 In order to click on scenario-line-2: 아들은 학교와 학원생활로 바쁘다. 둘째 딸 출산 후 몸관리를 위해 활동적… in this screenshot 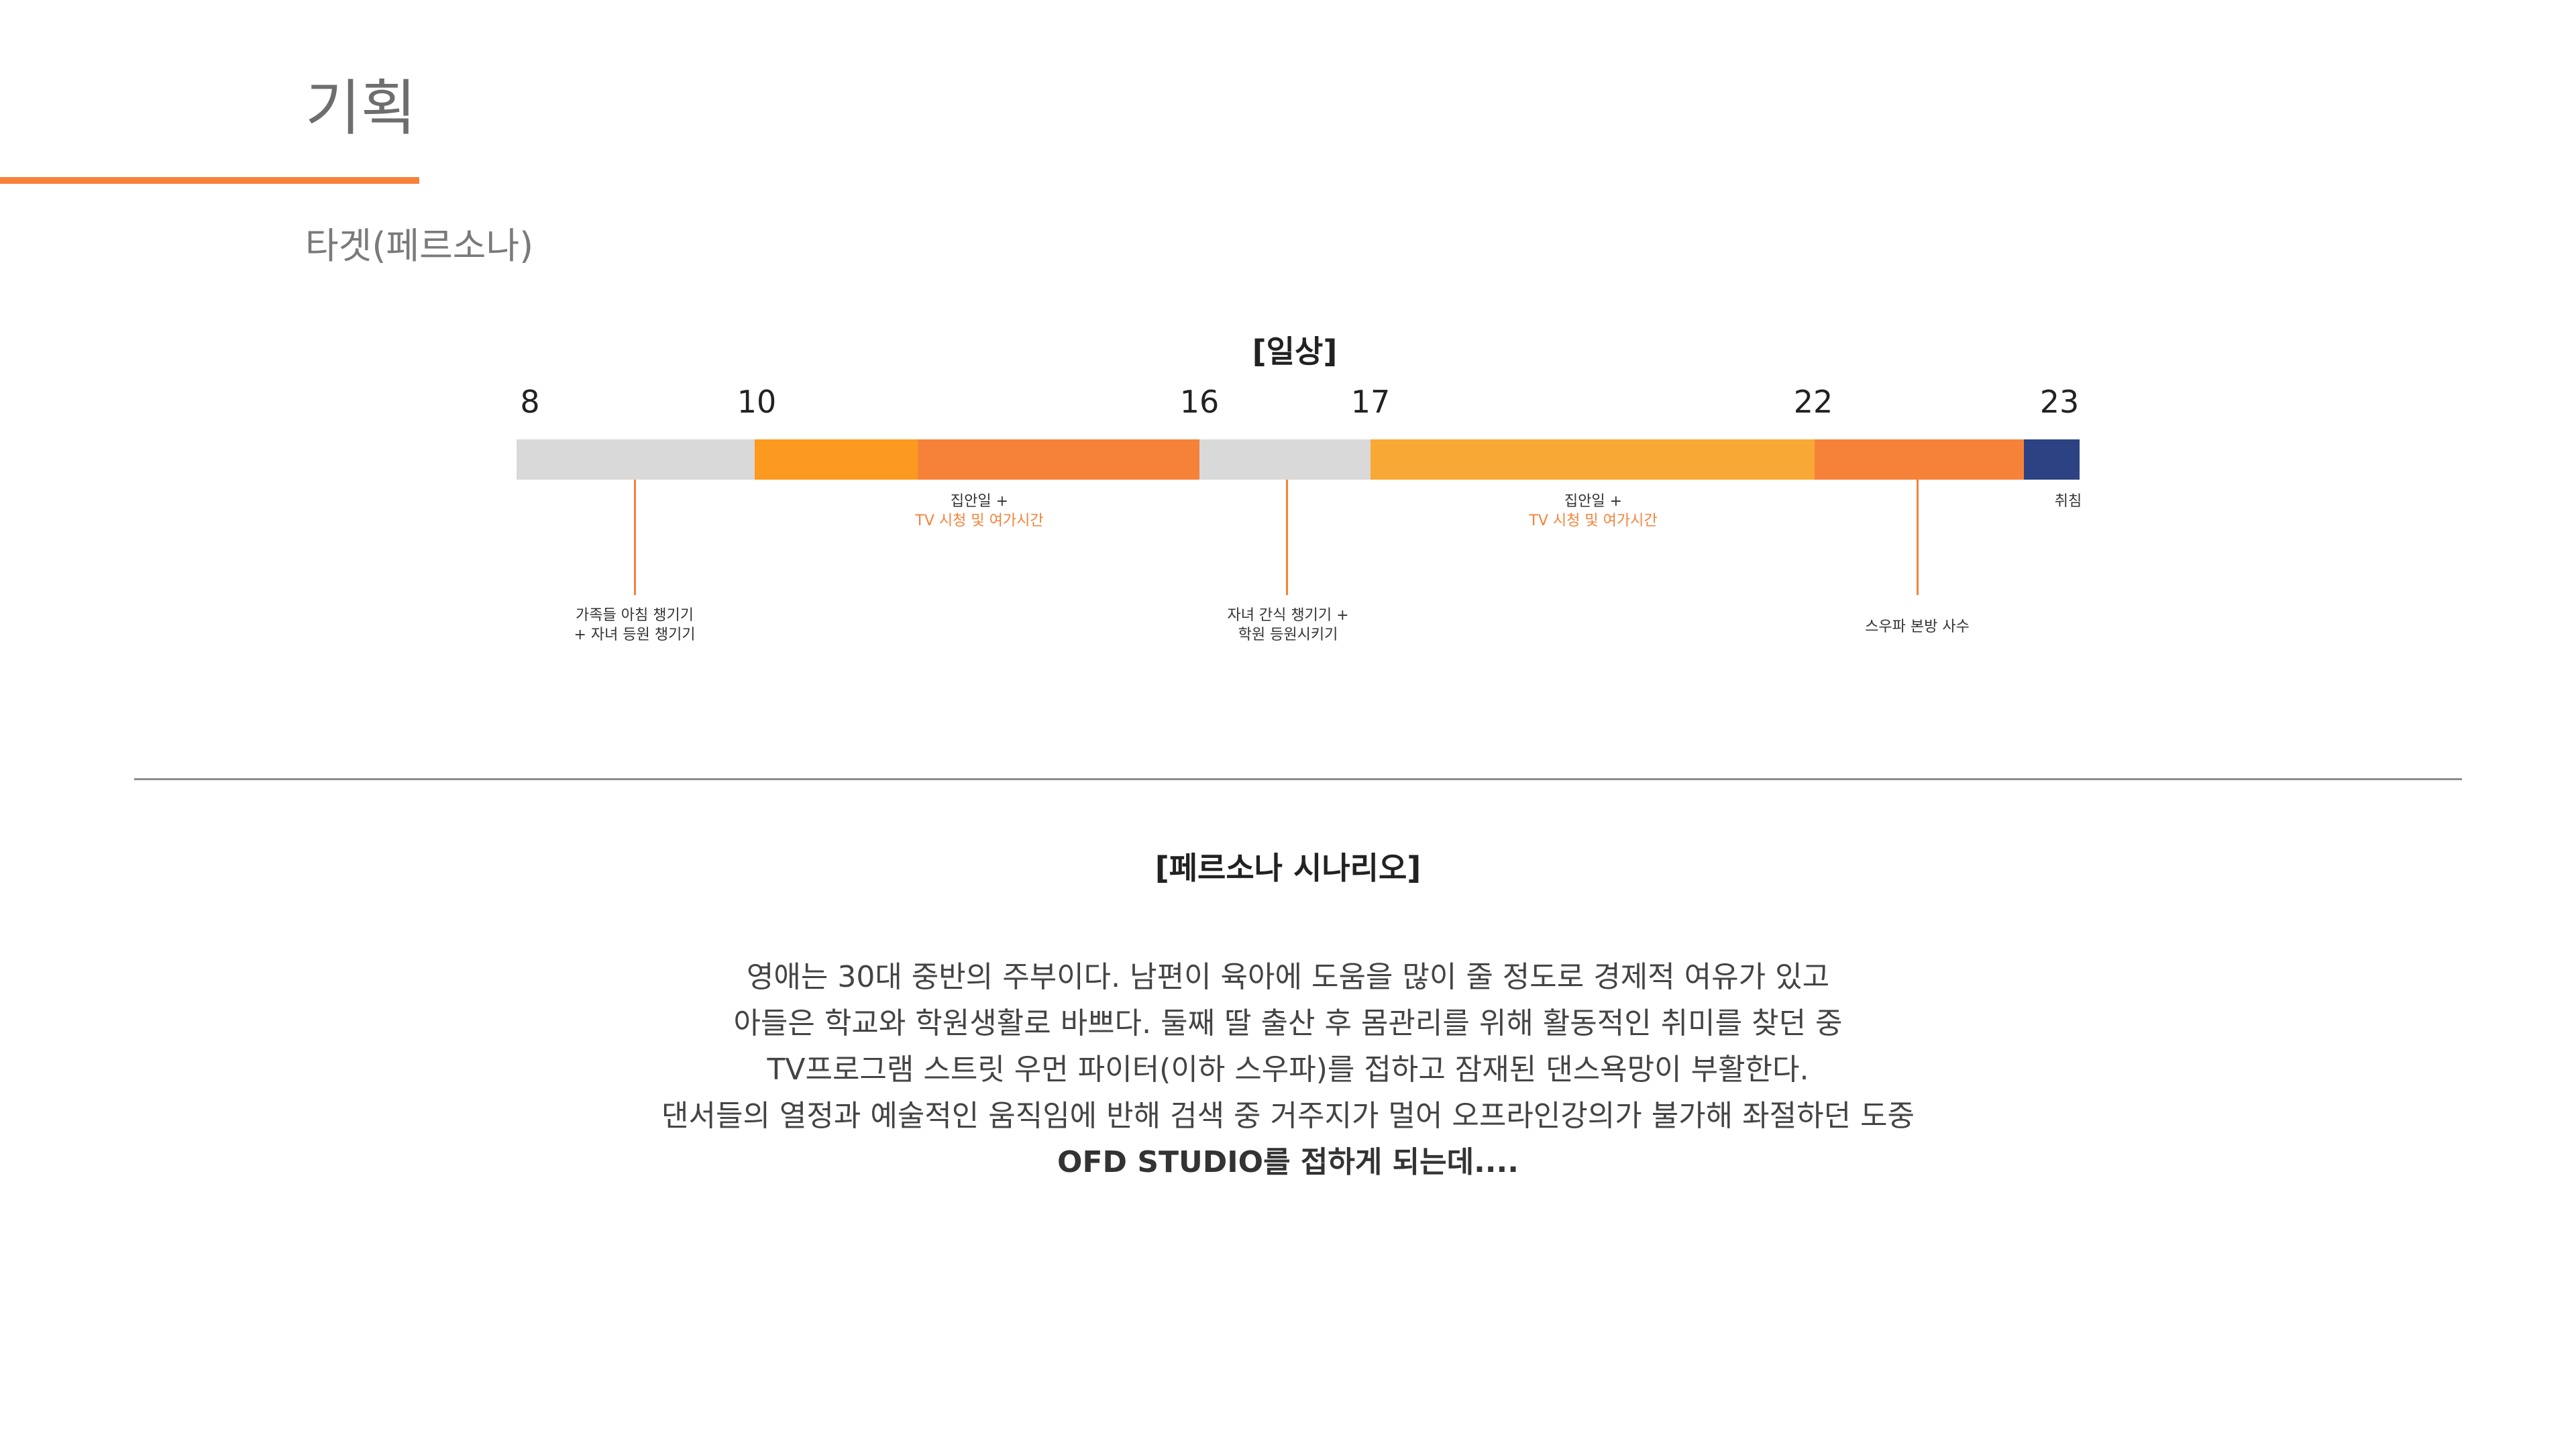, I will do `click(1288, 1023)`.